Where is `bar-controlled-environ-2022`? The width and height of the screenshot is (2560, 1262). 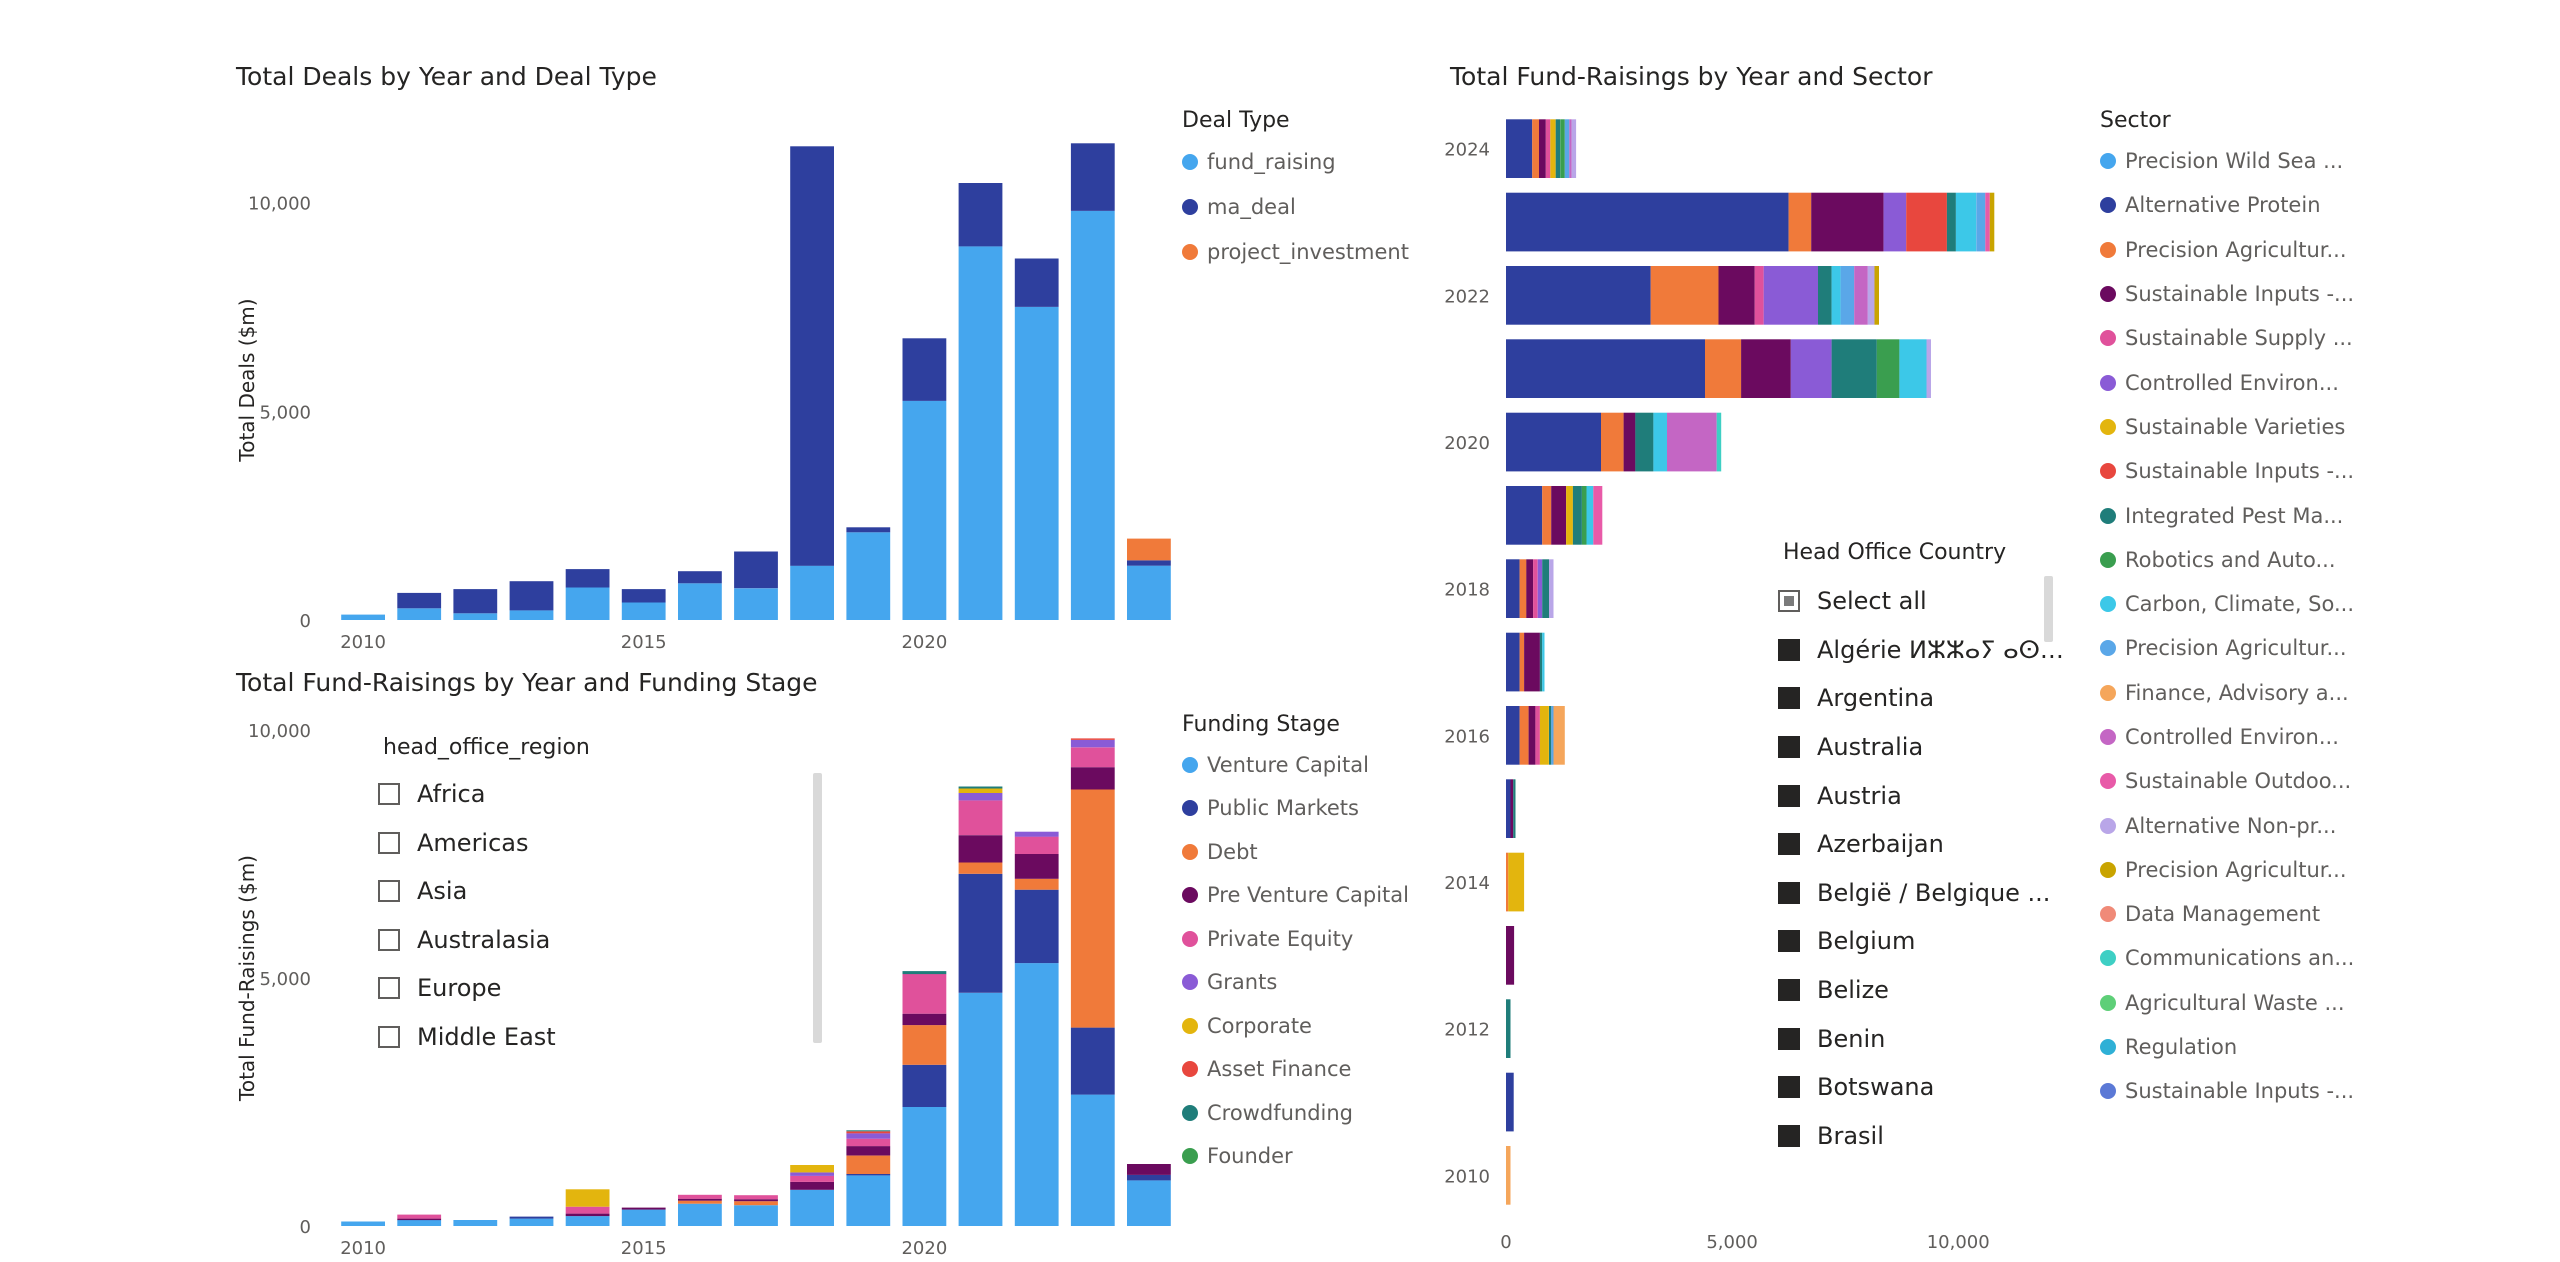
bar-controlled-environ-2022 is located at coordinates (1790, 295).